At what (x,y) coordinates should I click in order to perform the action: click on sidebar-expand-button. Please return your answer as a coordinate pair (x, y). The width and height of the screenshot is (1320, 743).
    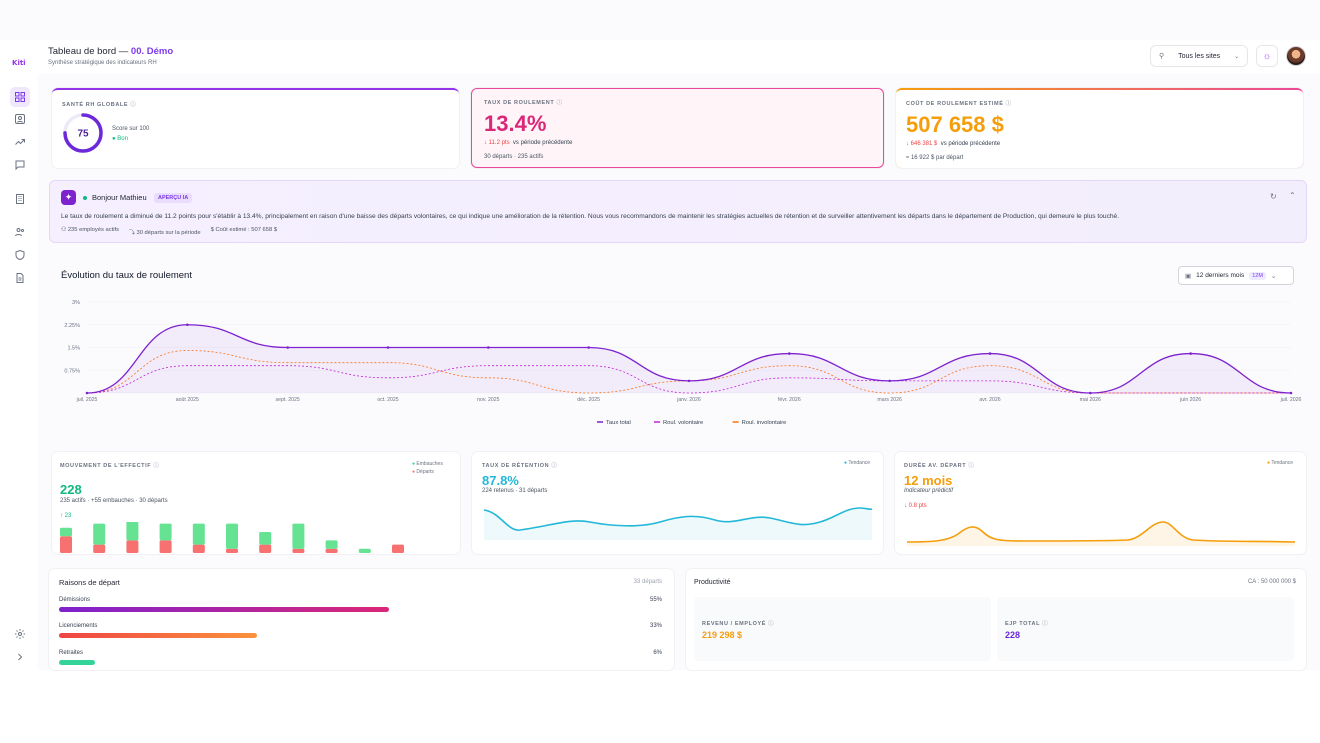
    Looking at the image, I should click on (20, 657).